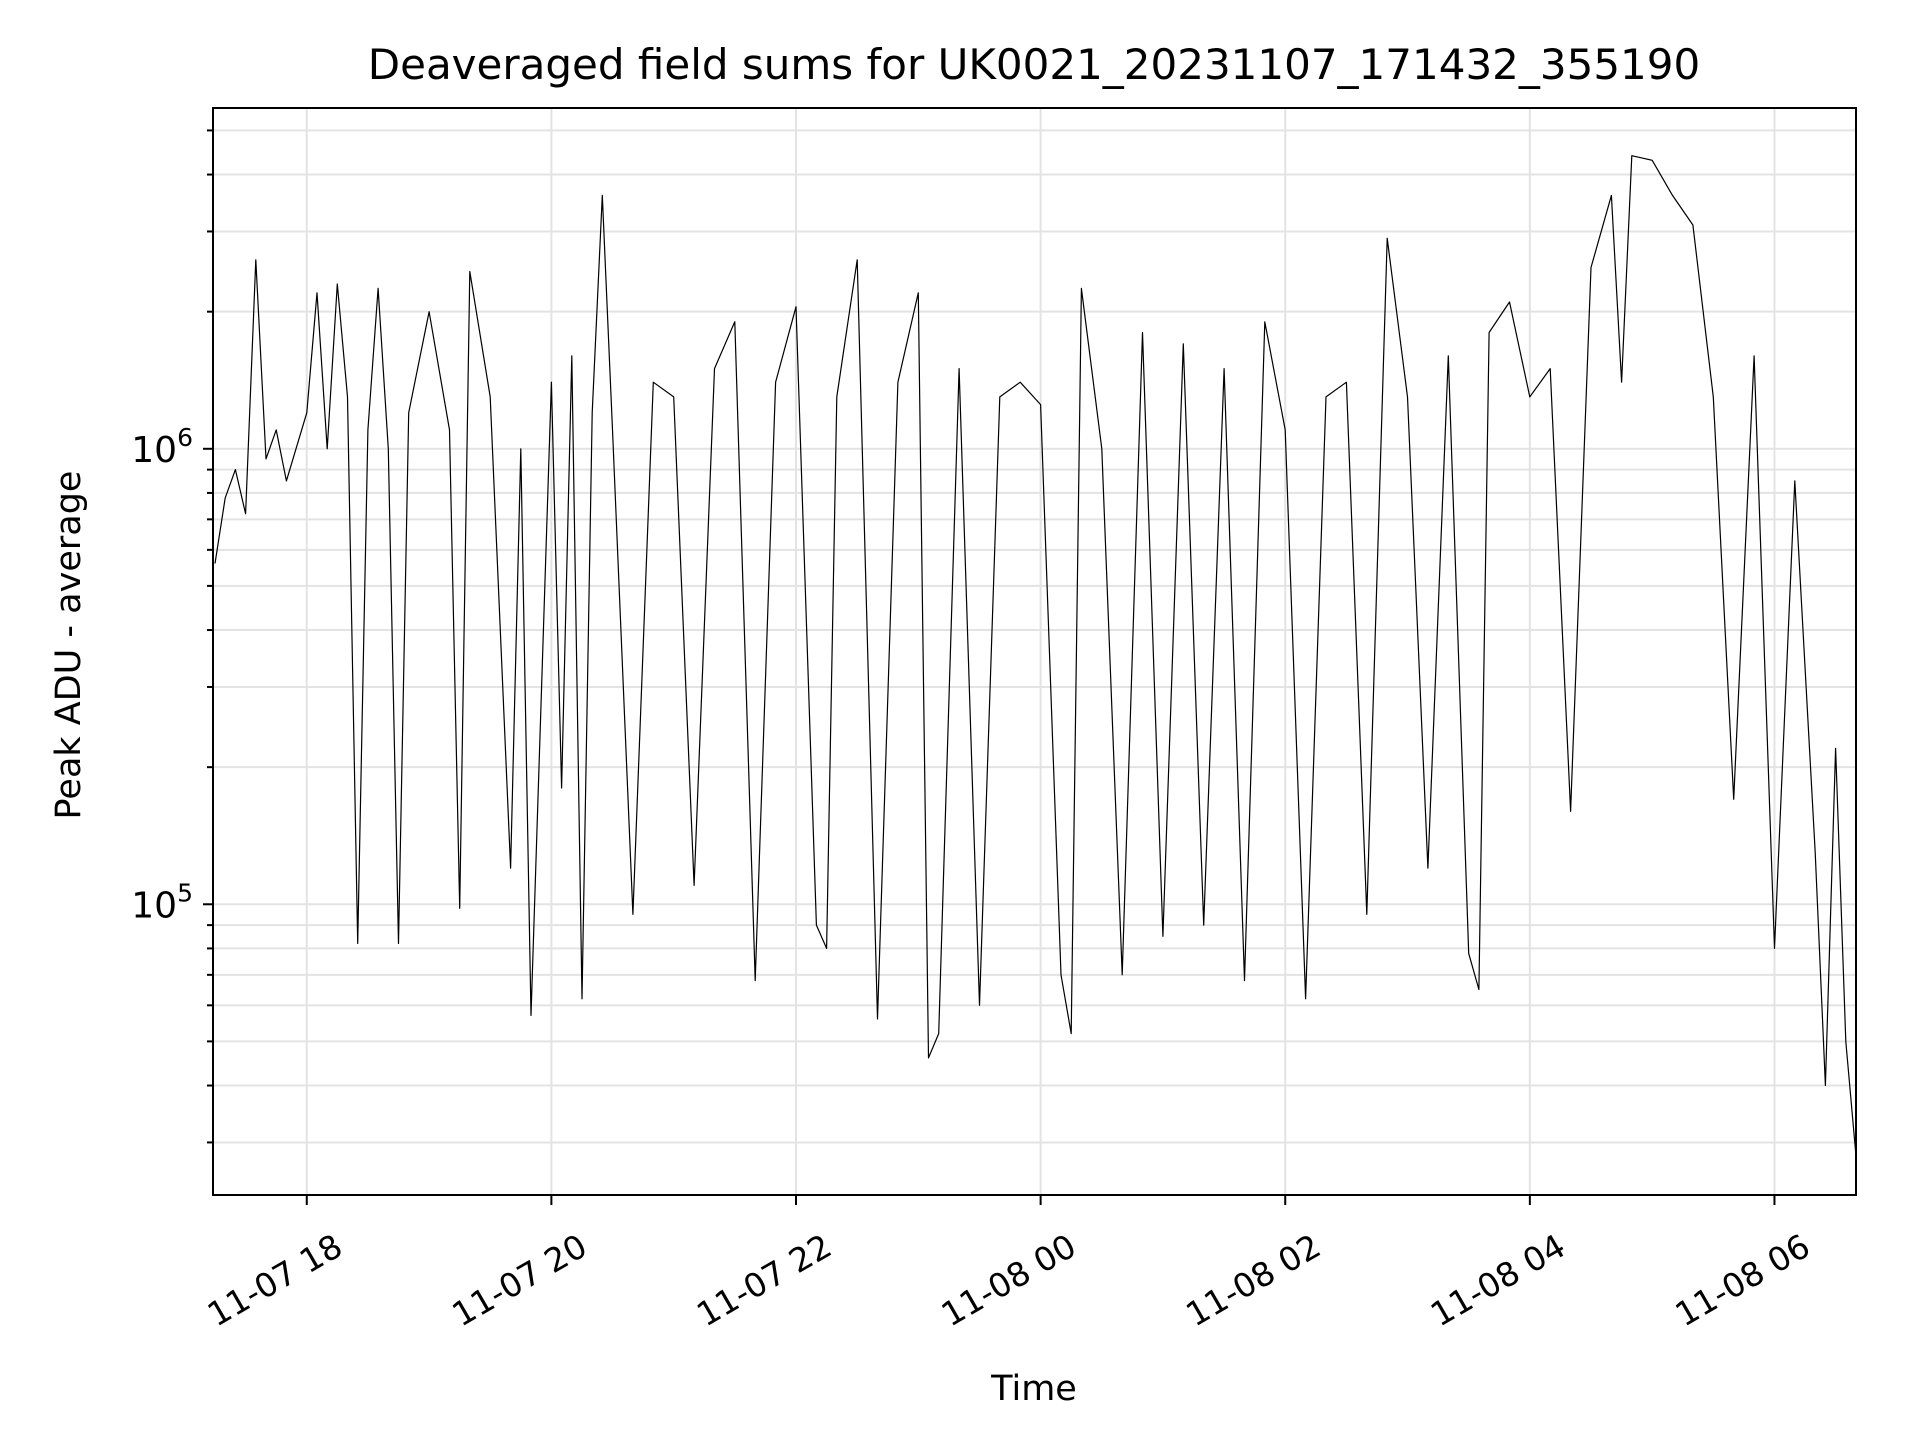 The height and width of the screenshot is (1440, 1920). I want to click on y-tick-label: 10⁶, so click(162, 447).